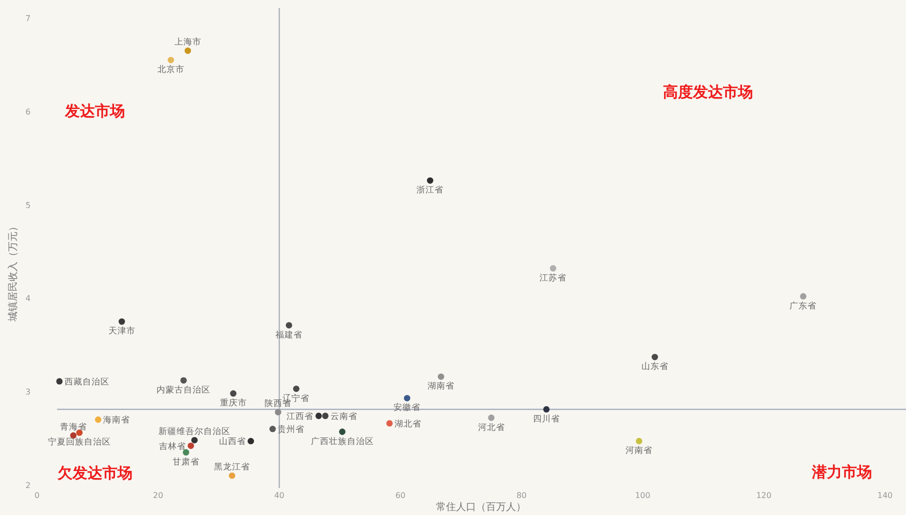 This screenshot has height=515, width=906. Describe the element at coordinates (708, 92) in the screenshot. I see `annotation: 高度发达市场` at that location.